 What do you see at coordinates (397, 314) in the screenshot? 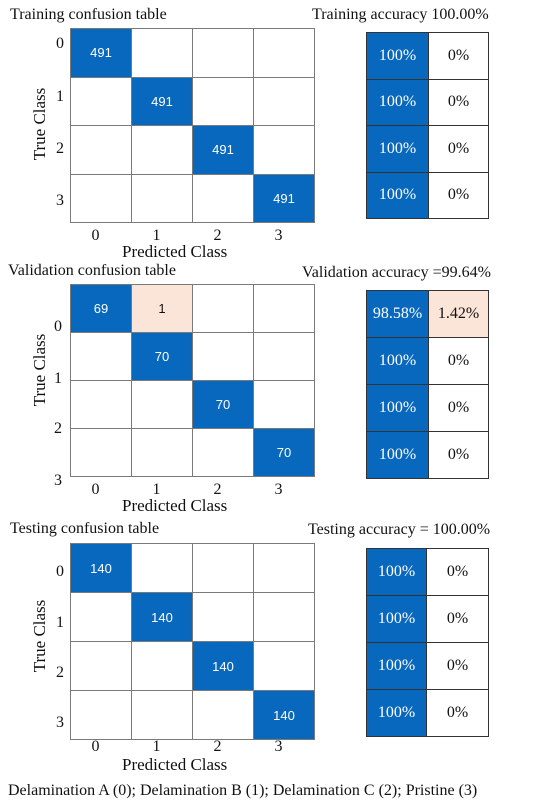
I see `per-class-accuracy: 98.58%` at bounding box center [397, 314].